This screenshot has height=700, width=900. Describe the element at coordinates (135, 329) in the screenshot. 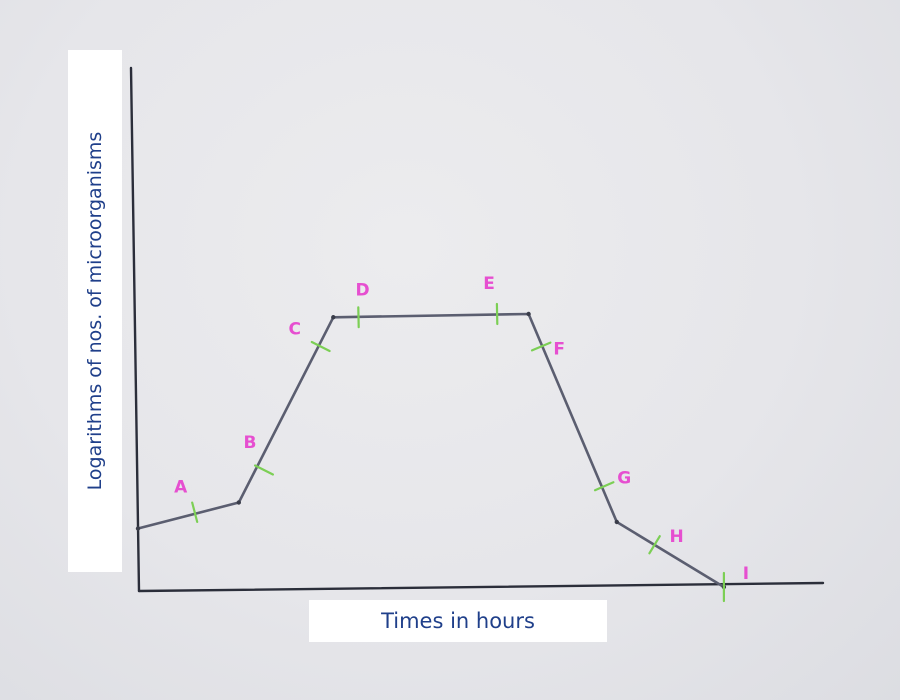

I see `y-axis-line` at that location.